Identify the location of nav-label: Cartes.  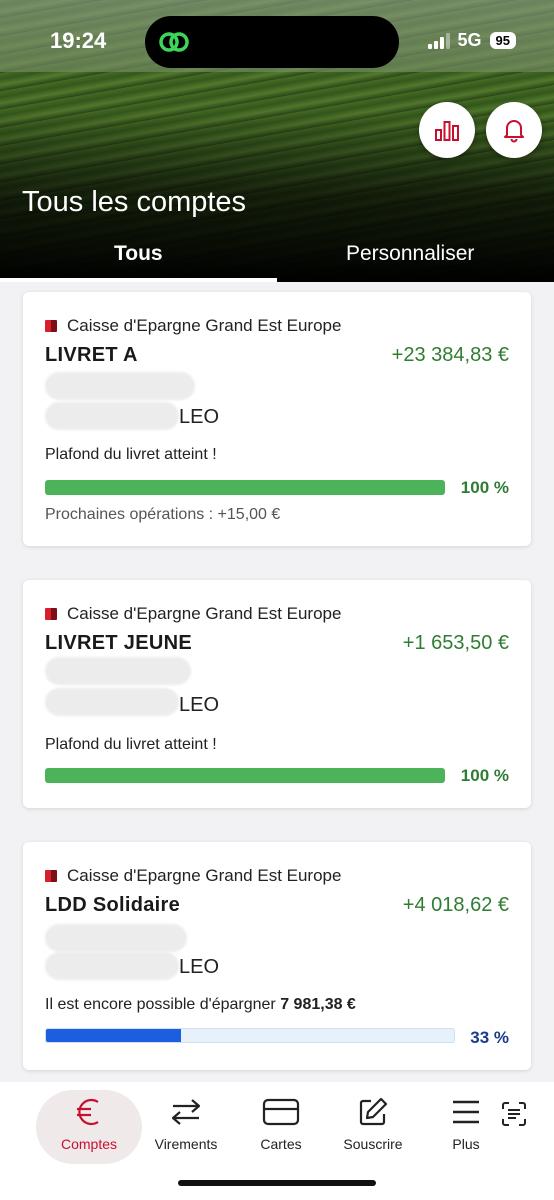
(281, 1144).